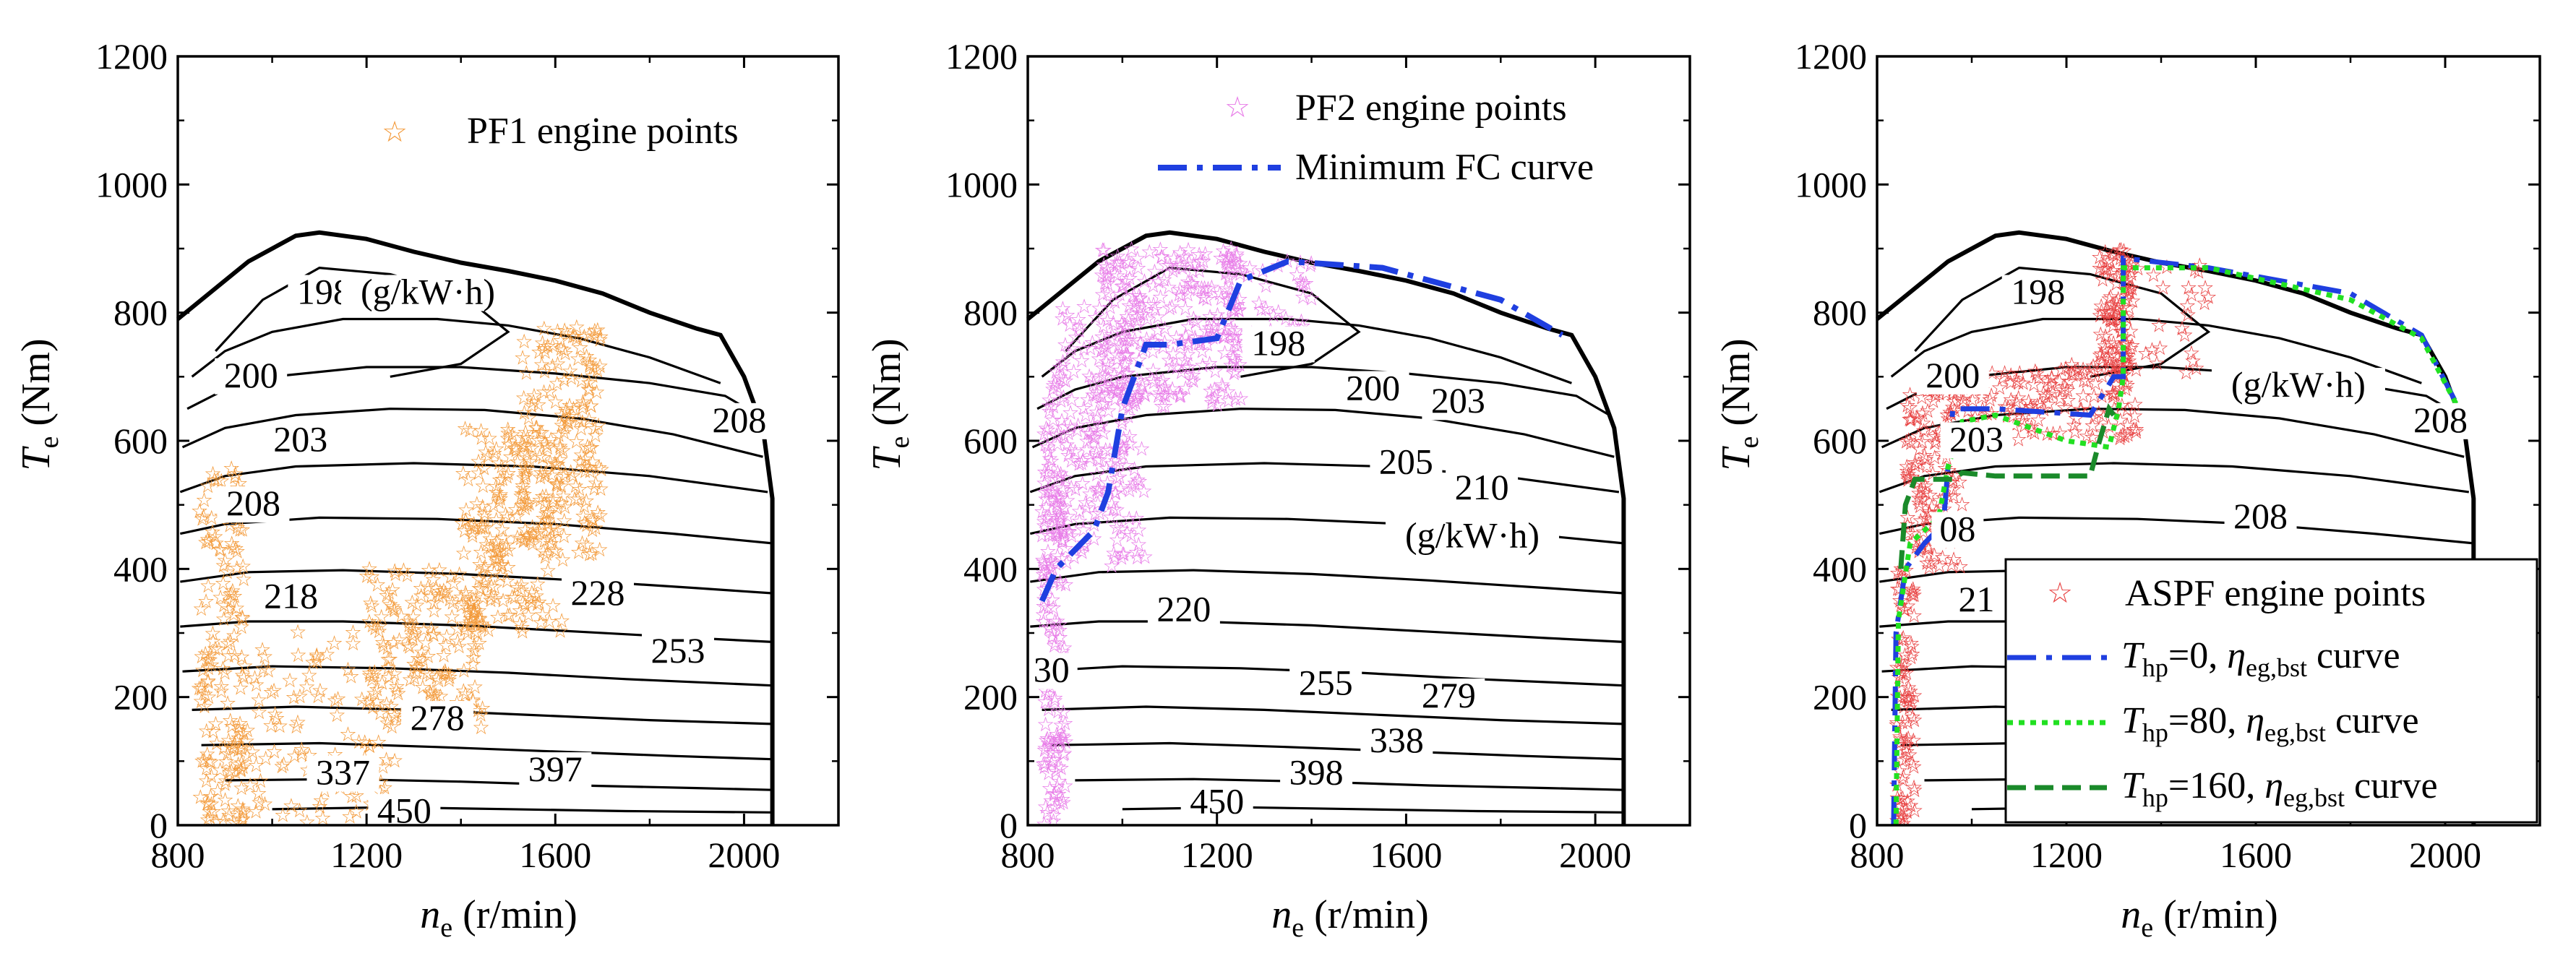 This screenshot has height=969, width=2576. I want to click on y-tick-label: 800, so click(1840, 313).